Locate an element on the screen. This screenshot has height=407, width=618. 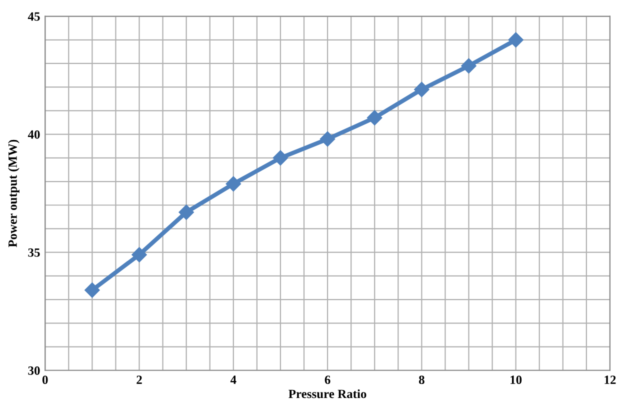
x-axis-title: Pressure Ratio is located at coordinates (327, 393).